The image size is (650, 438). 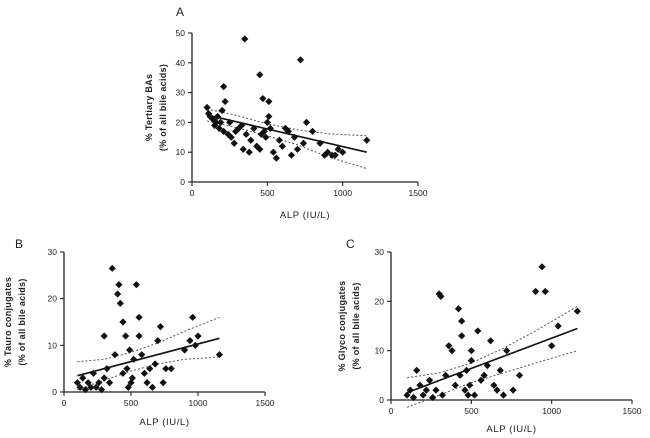 I want to click on panel-b-ci-lower, so click(x=148, y=373).